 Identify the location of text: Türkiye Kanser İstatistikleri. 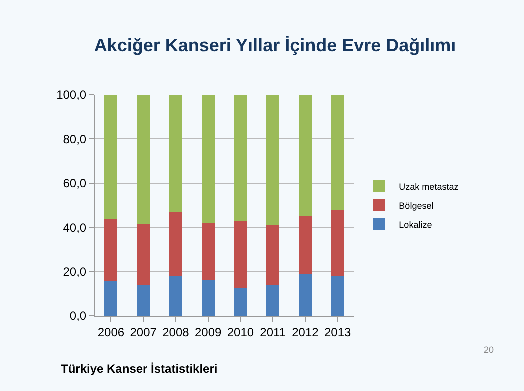
(139, 369).